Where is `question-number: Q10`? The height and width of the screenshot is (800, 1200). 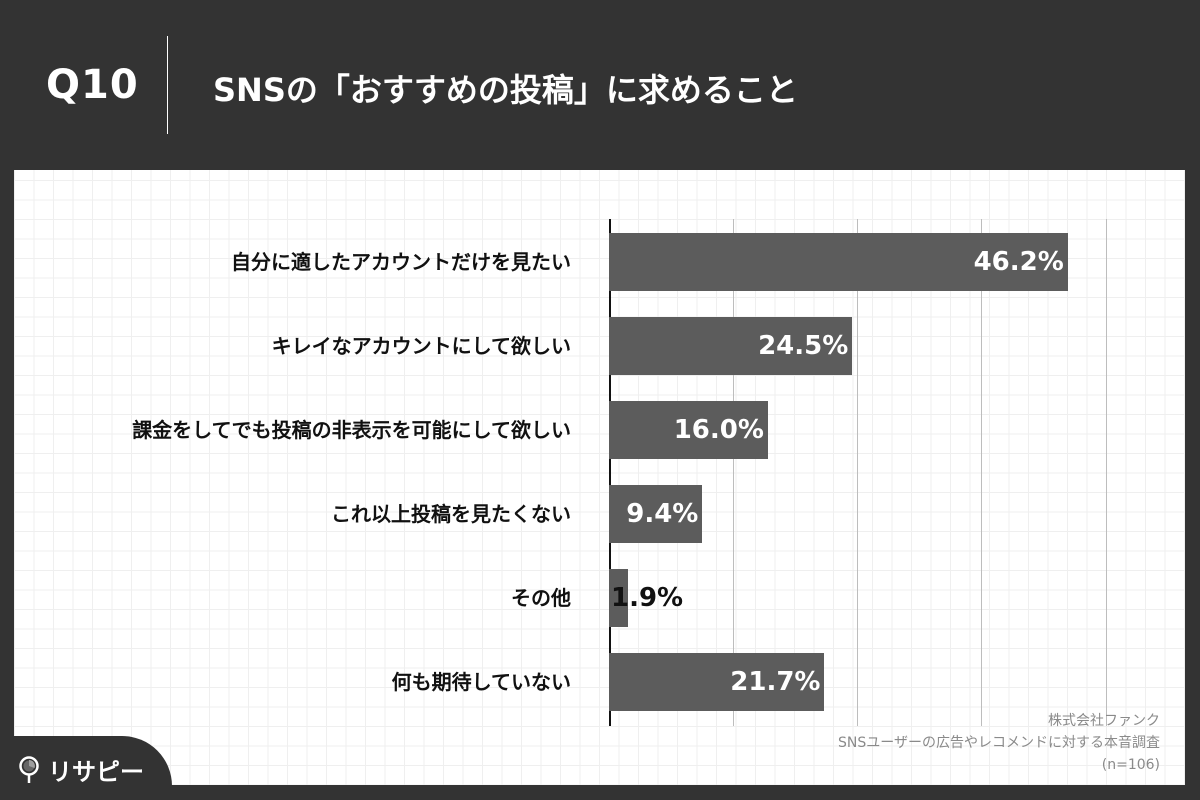 question-number: Q10 is located at coordinates (92, 85).